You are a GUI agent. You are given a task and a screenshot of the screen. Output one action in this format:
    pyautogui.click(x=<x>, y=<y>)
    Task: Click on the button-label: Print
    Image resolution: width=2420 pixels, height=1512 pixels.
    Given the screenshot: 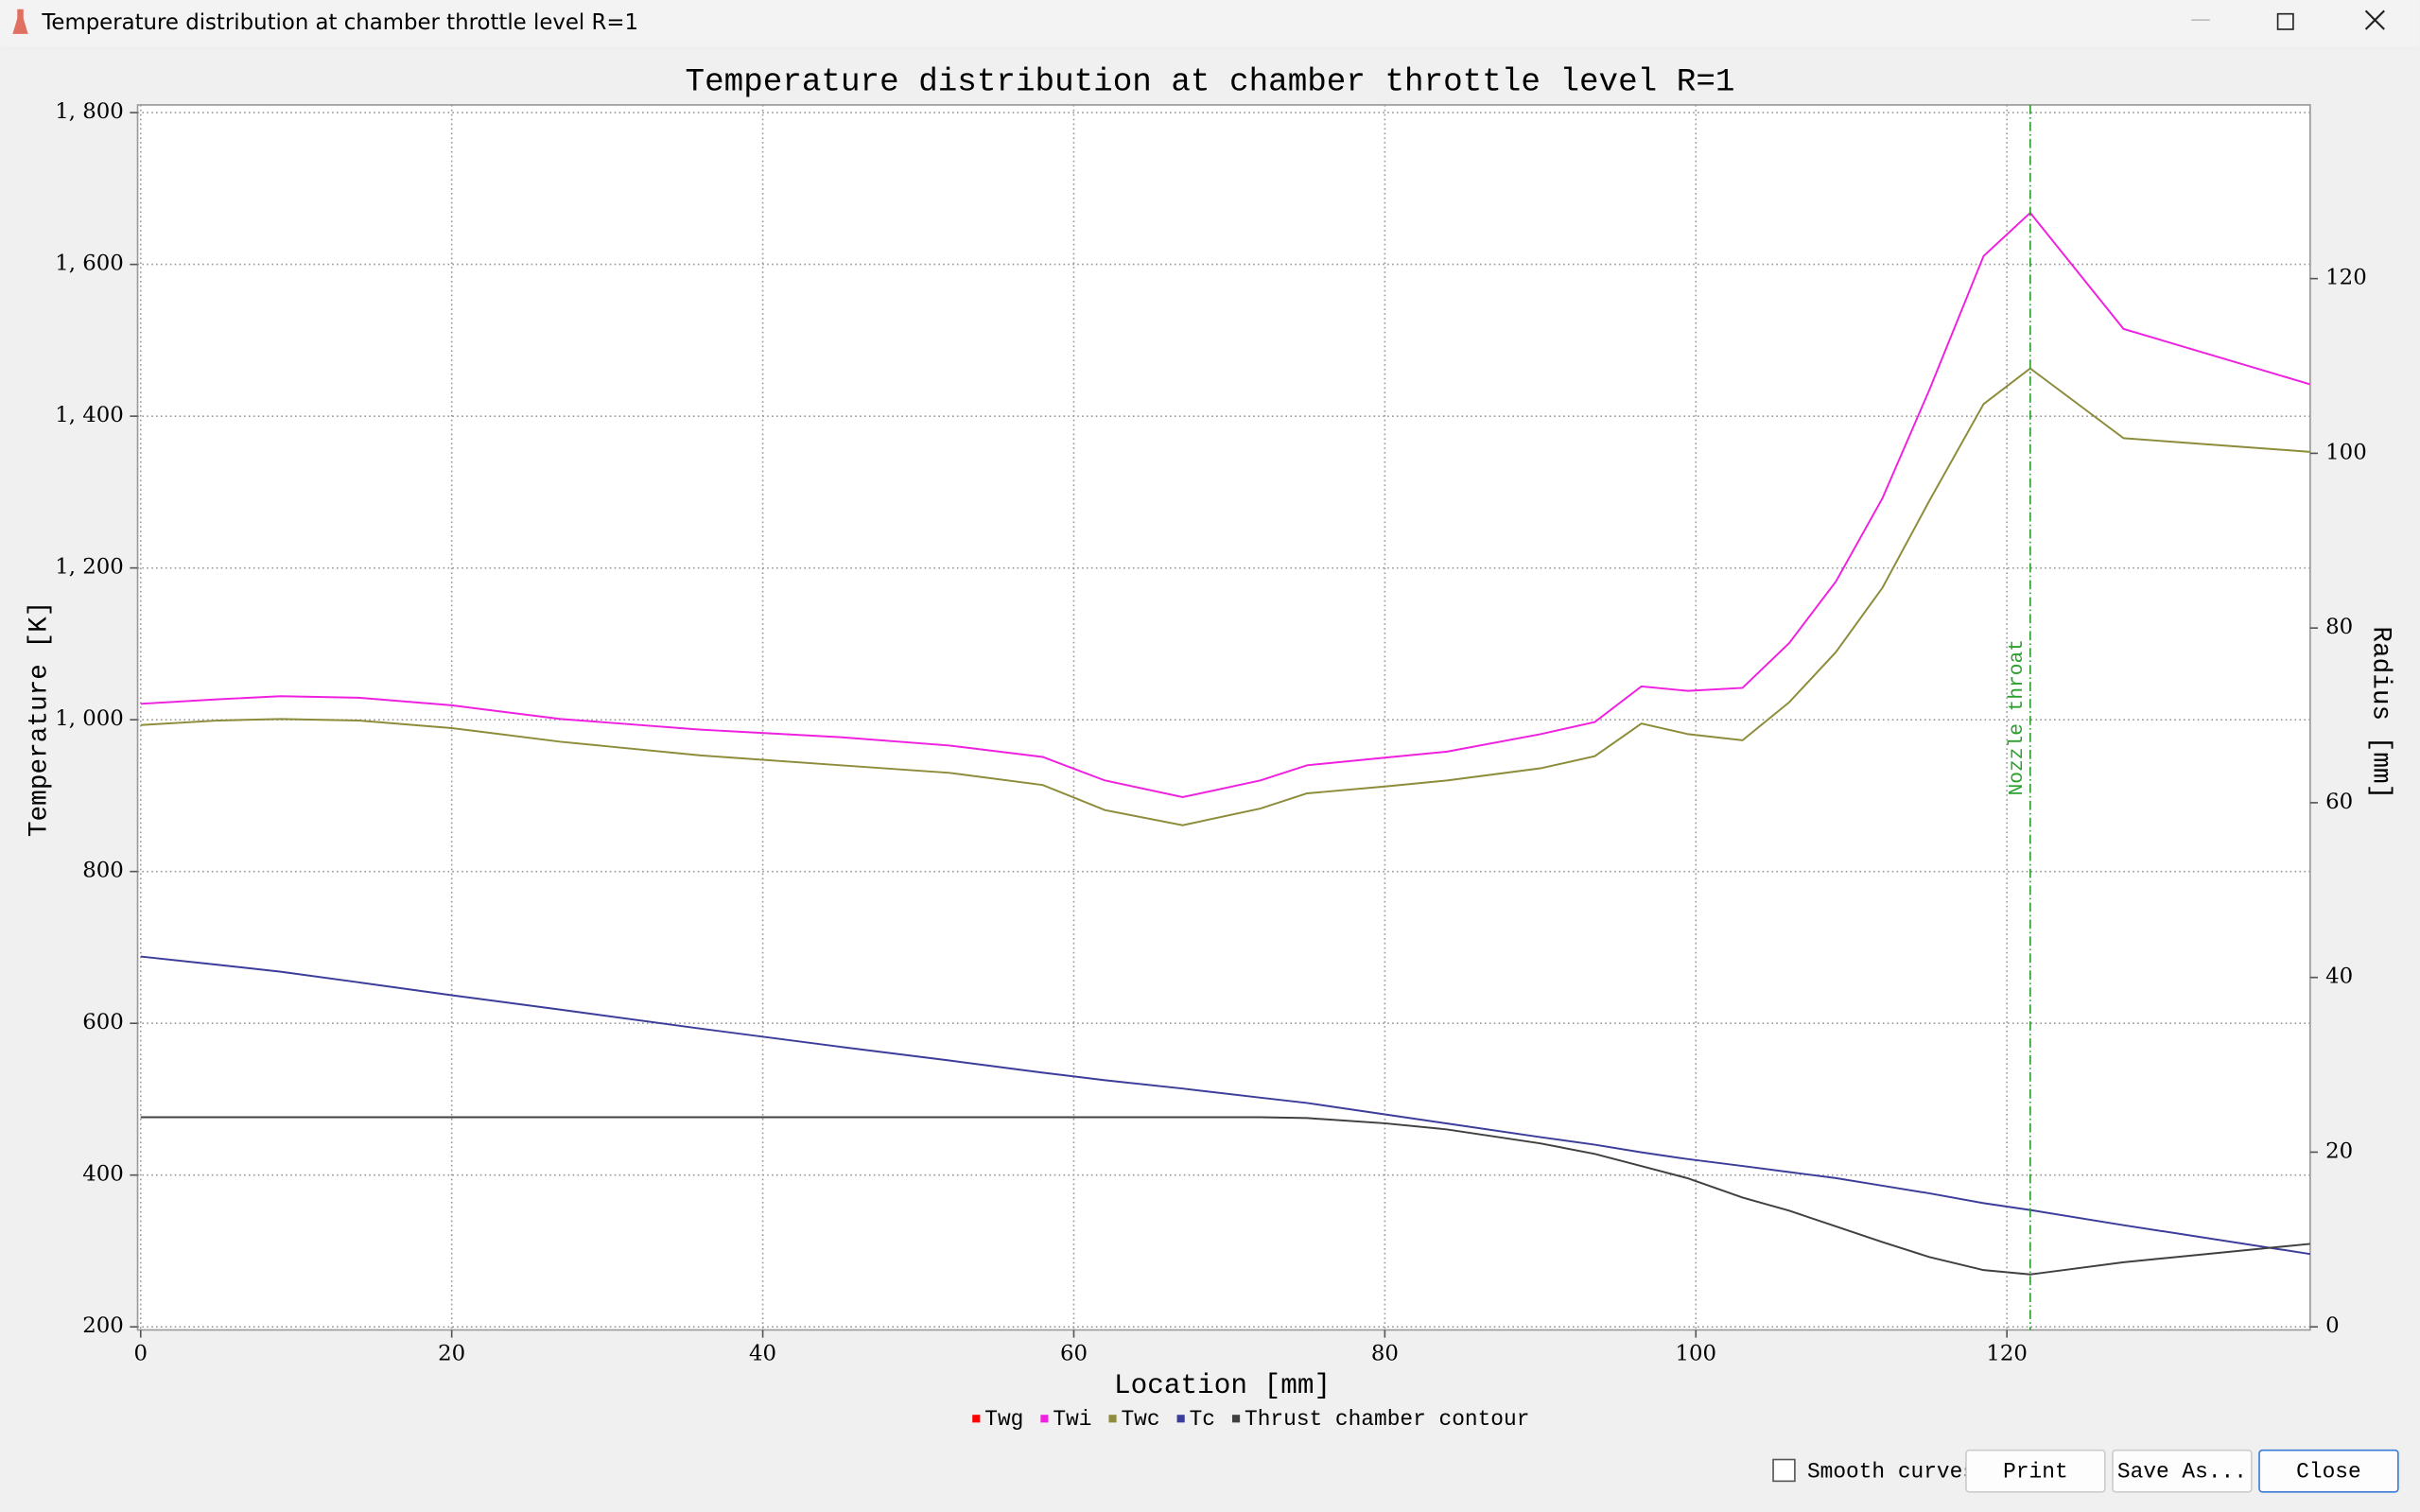 What is the action you would take?
    pyautogui.click(x=2035, y=1473)
    